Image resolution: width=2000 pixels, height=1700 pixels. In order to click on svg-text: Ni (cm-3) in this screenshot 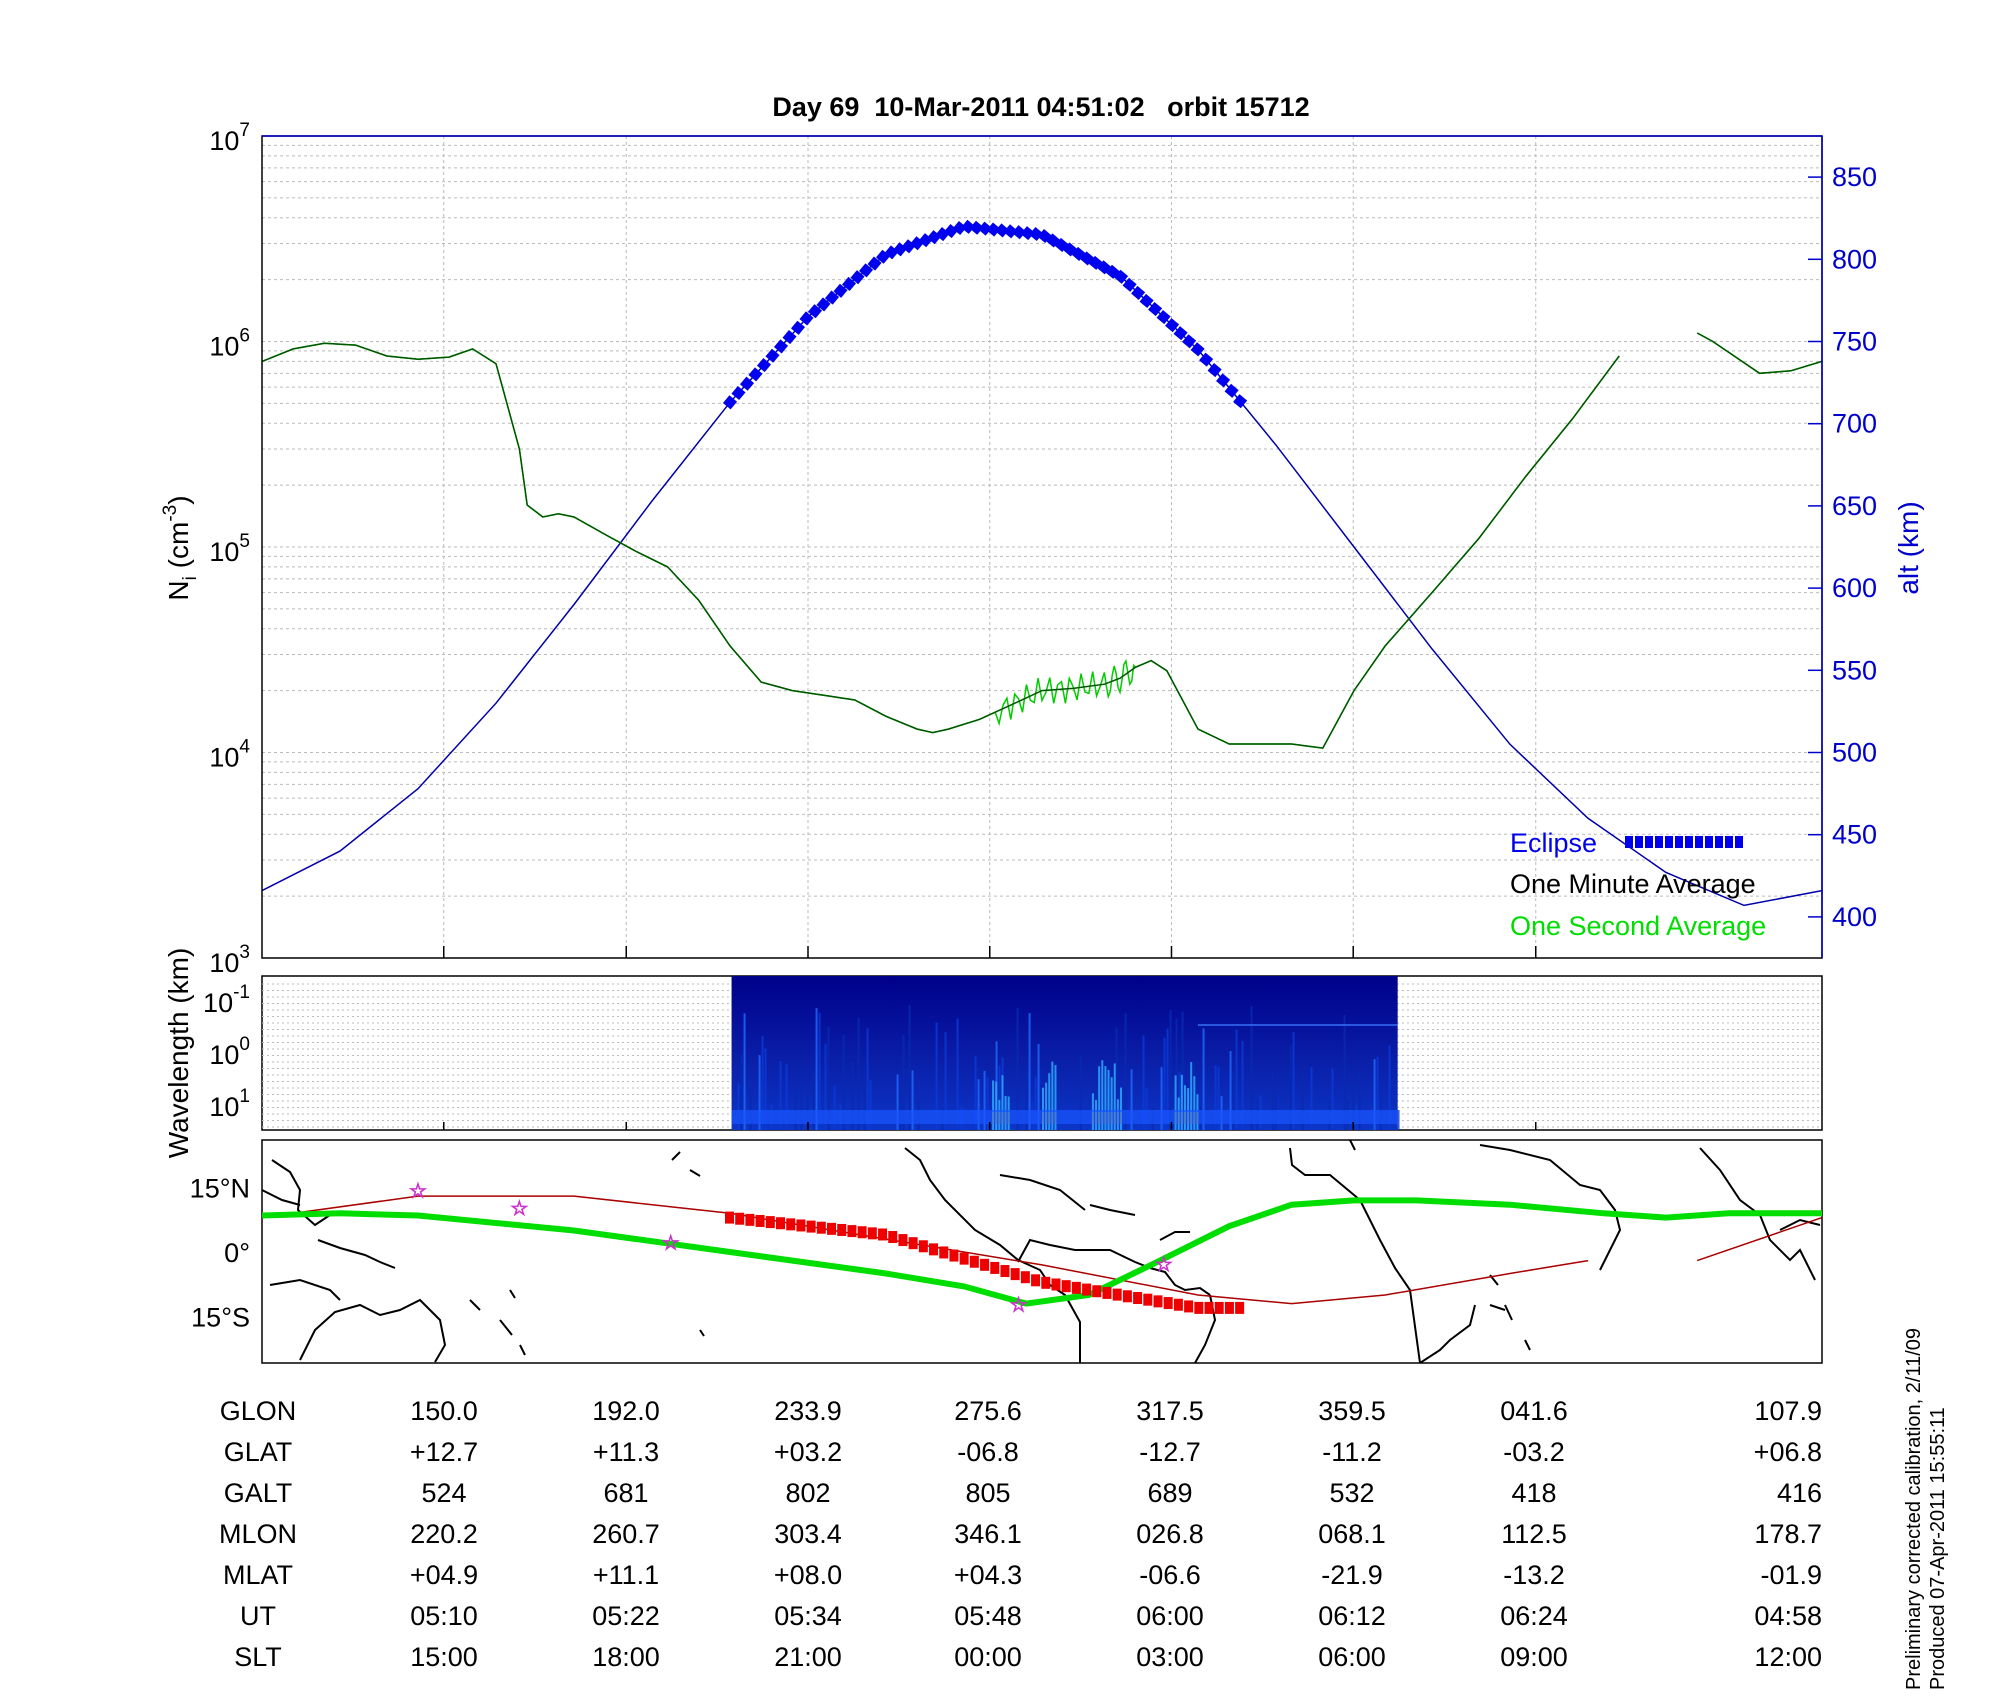, I will do `click(180, 547)`.